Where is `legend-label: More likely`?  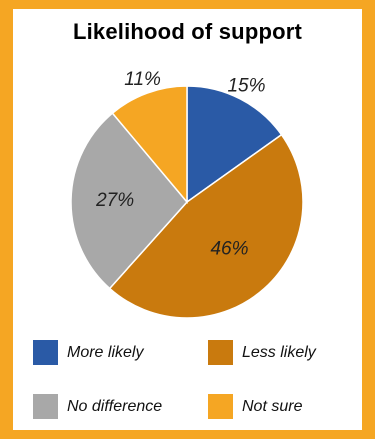 legend-label: More likely is located at coordinates (105, 352).